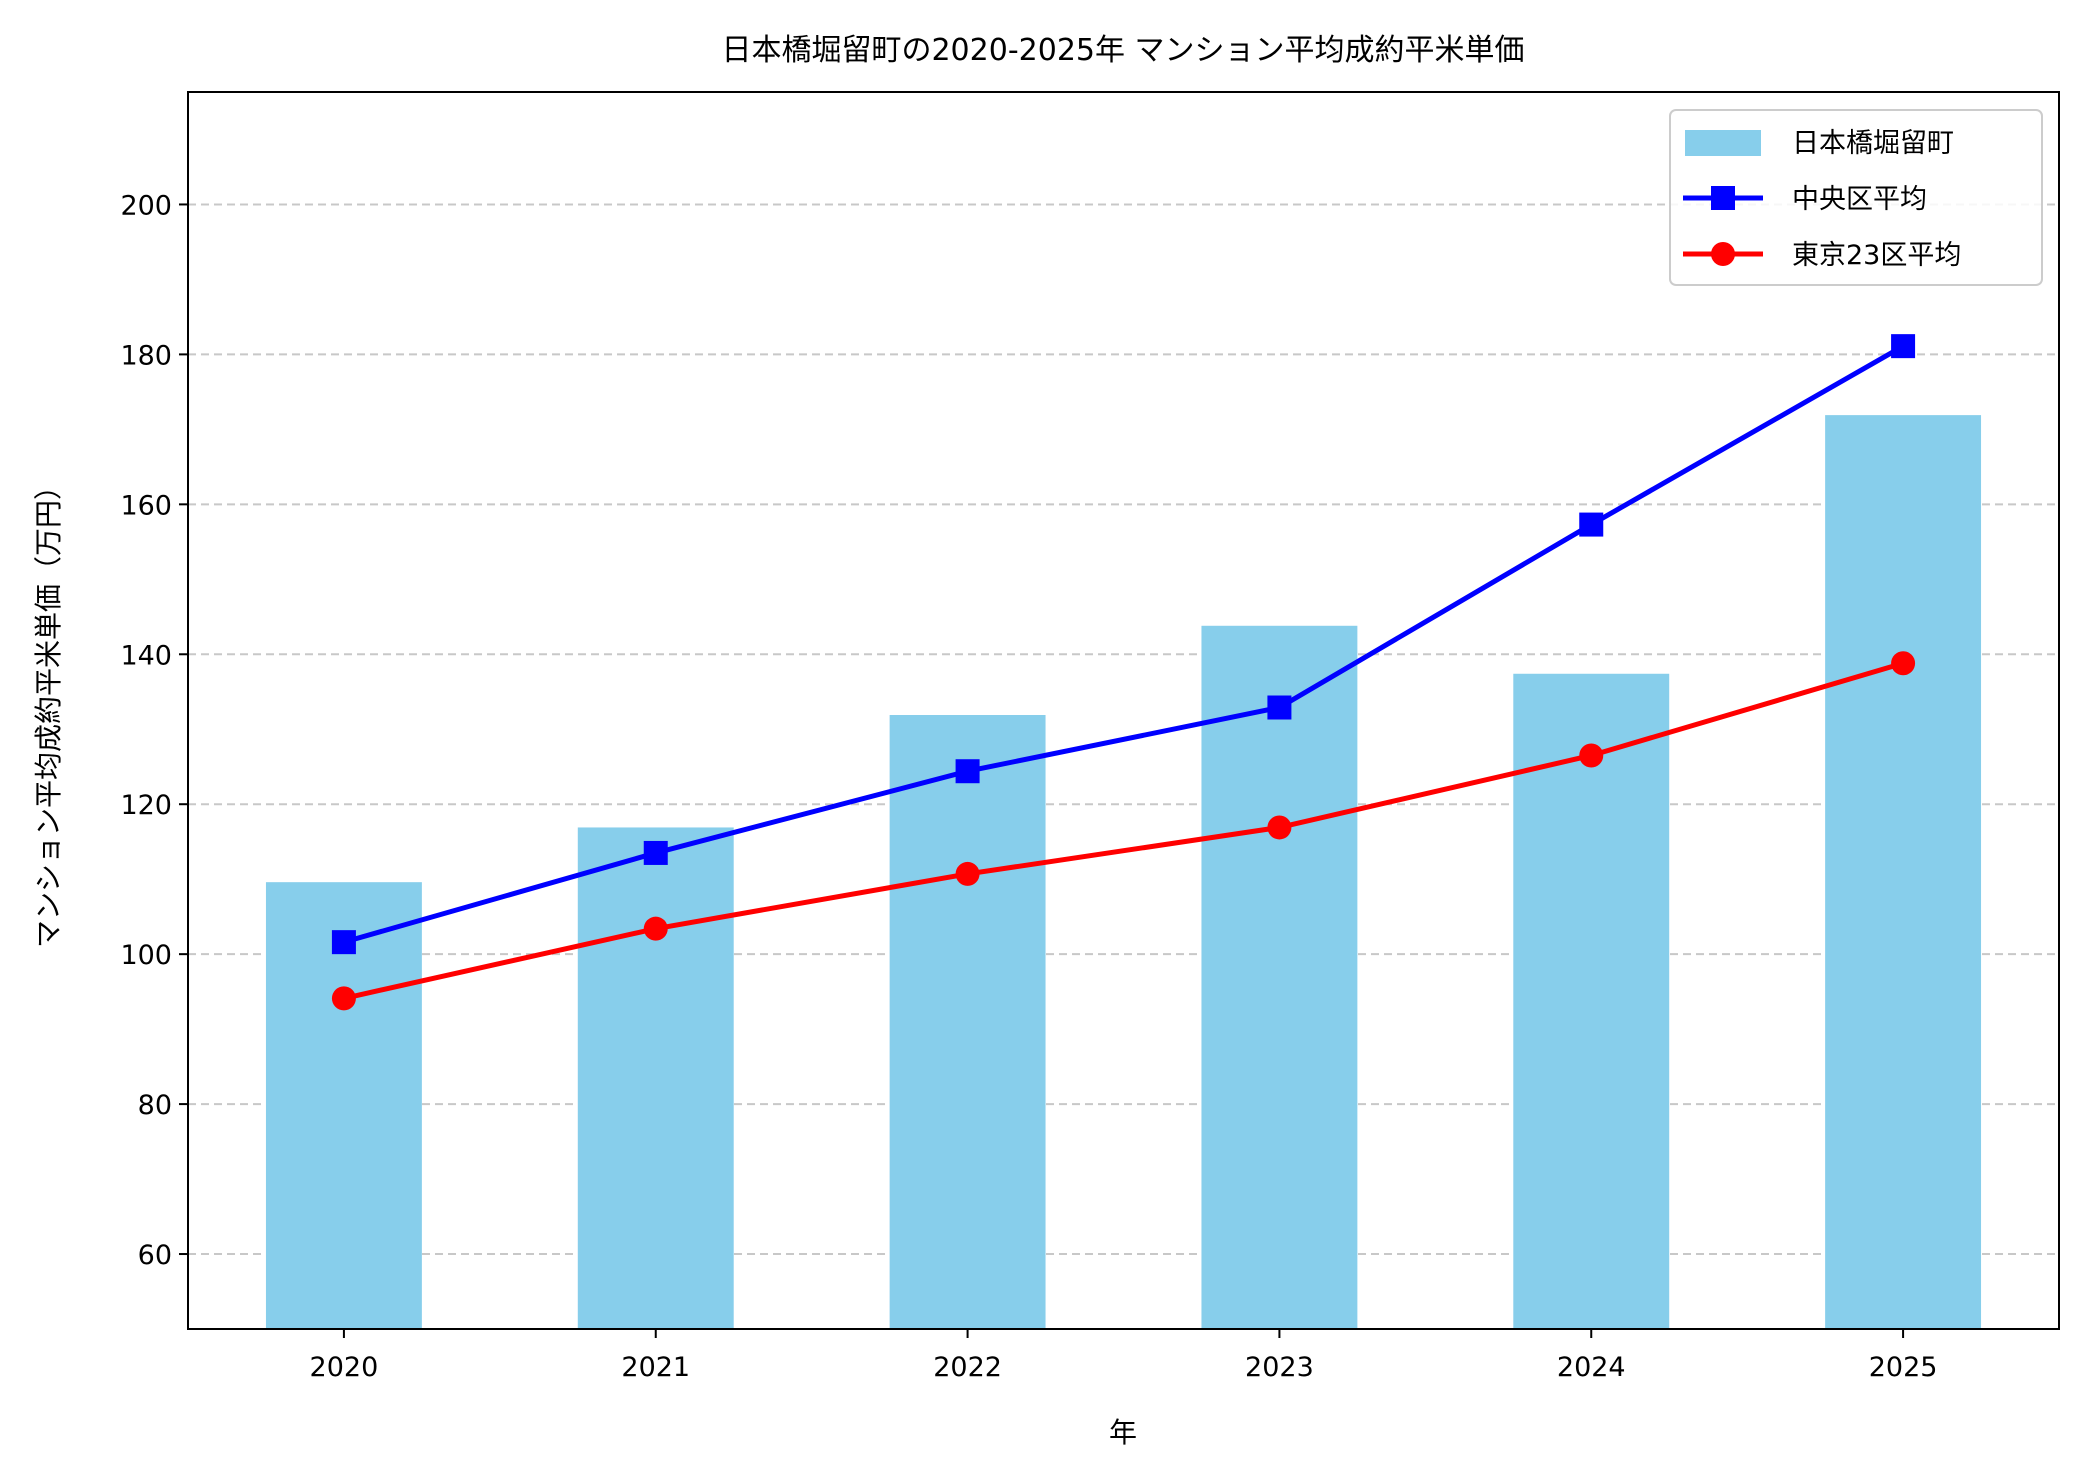 The height and width of the screenshot is (1474, 2079). Describe the element at coordinates (155, 1255) in the screenshot. I see `y-tick-label: 60` at that location.